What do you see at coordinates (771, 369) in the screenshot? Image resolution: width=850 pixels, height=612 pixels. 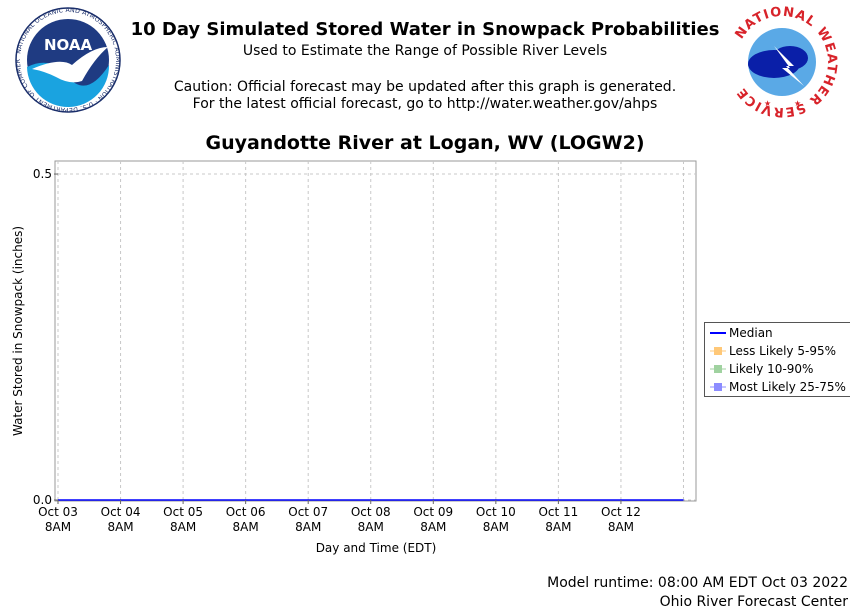 I see `legend-label-likely: Likely 10-90%` at bounding box center [771, 369].